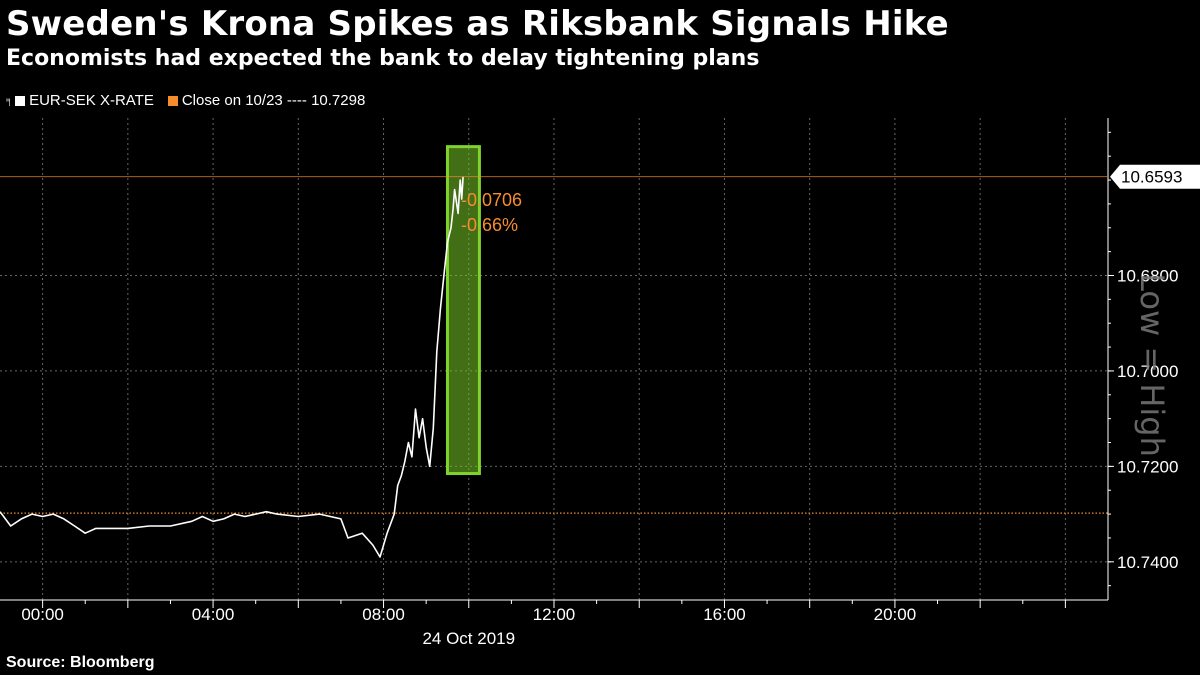  Describe the element at coordinates (1147, 562) in the screenshot. I see `y-tick-label: 10.7400` at that location.